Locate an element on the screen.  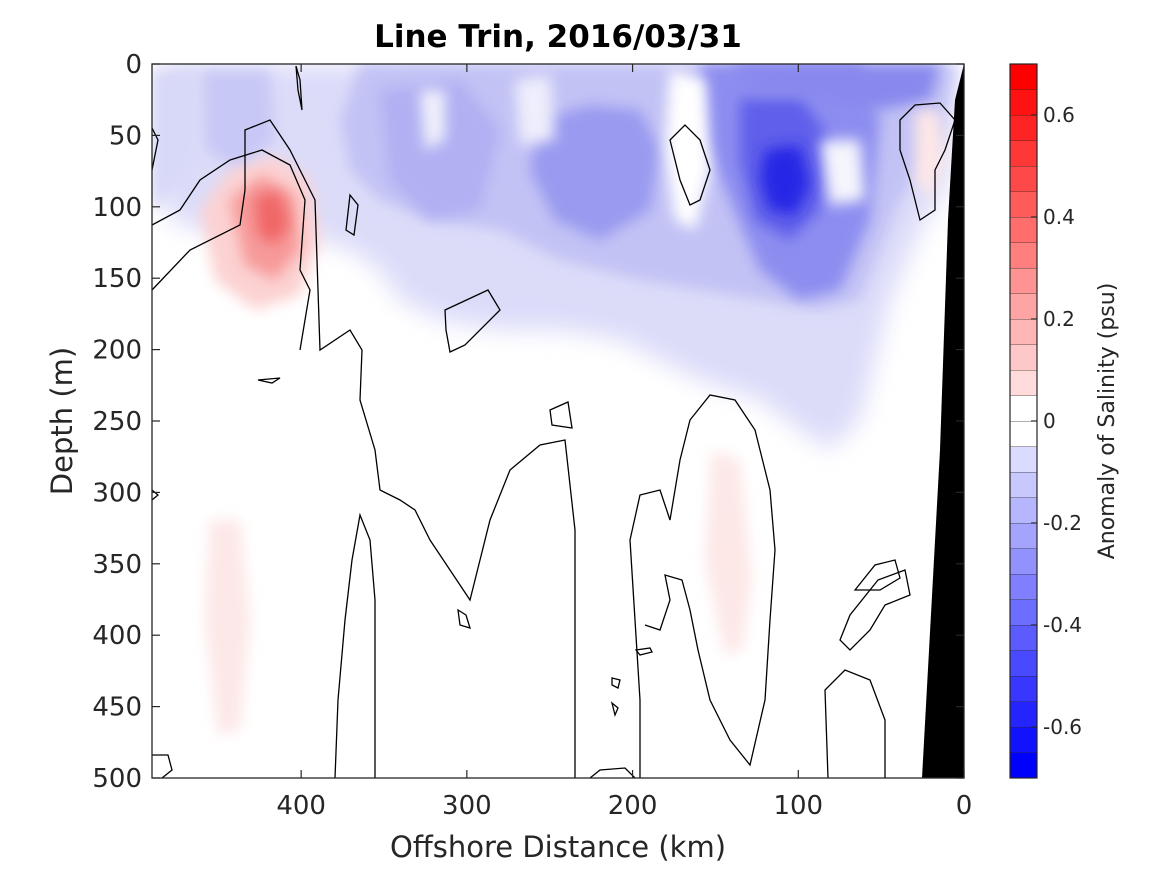
x-tick-label: 100 is located at coordinates (798, 806).